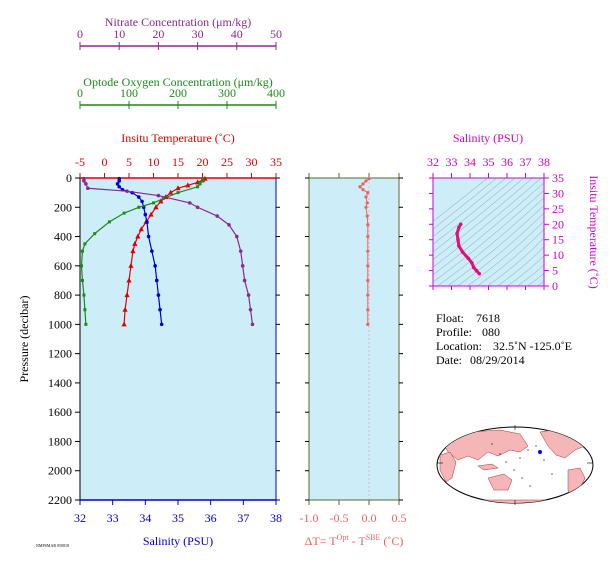 Image resolution: width=616 pixels, height=564 pixels. Describe the element at coordinates (452, 162) in the screenshot. I see `ts-x-tick-label: 33` at that location.